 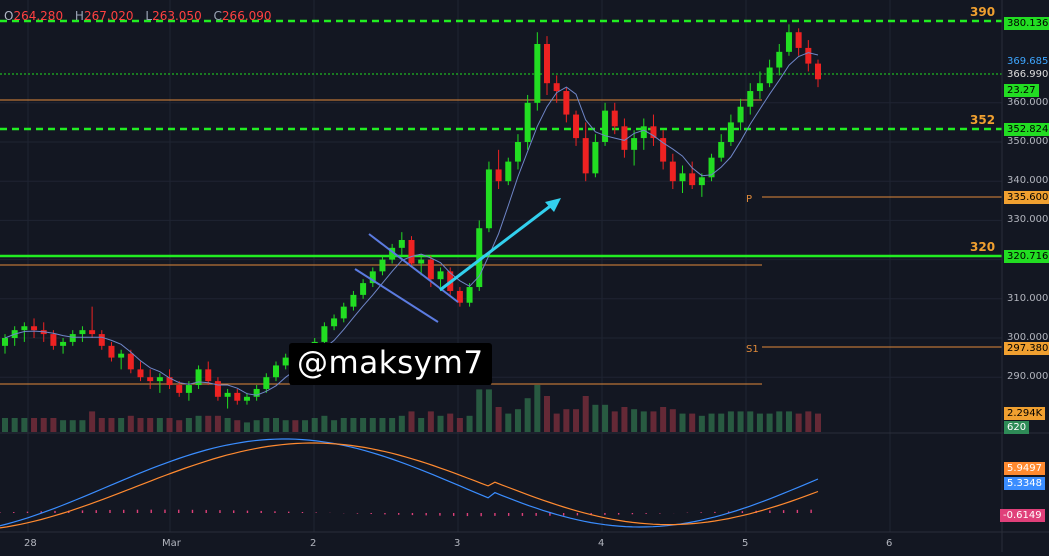 What do you see at coordinates (246, 16) in the screenshot?
I see `ohlc-c-value: 266.090` at bounding box center [246, 16].